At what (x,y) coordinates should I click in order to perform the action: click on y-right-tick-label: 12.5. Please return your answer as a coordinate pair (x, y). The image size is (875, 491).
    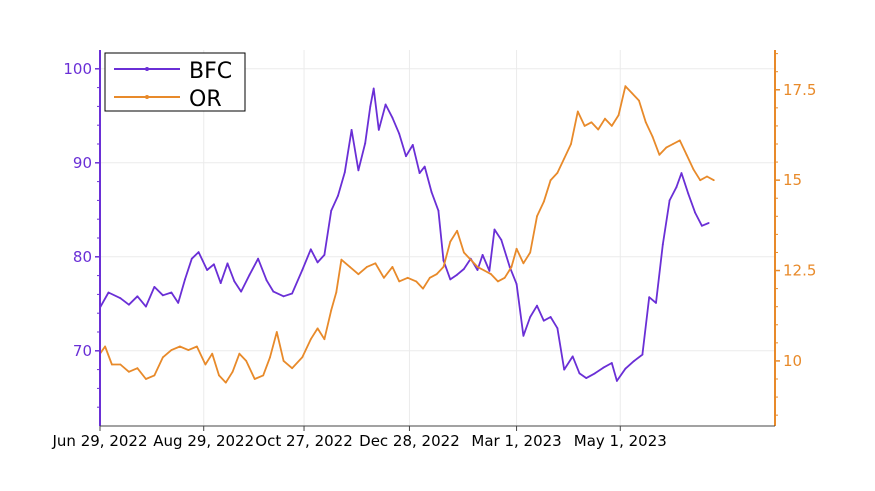
    Looking at the image, I should click on (799, 271).